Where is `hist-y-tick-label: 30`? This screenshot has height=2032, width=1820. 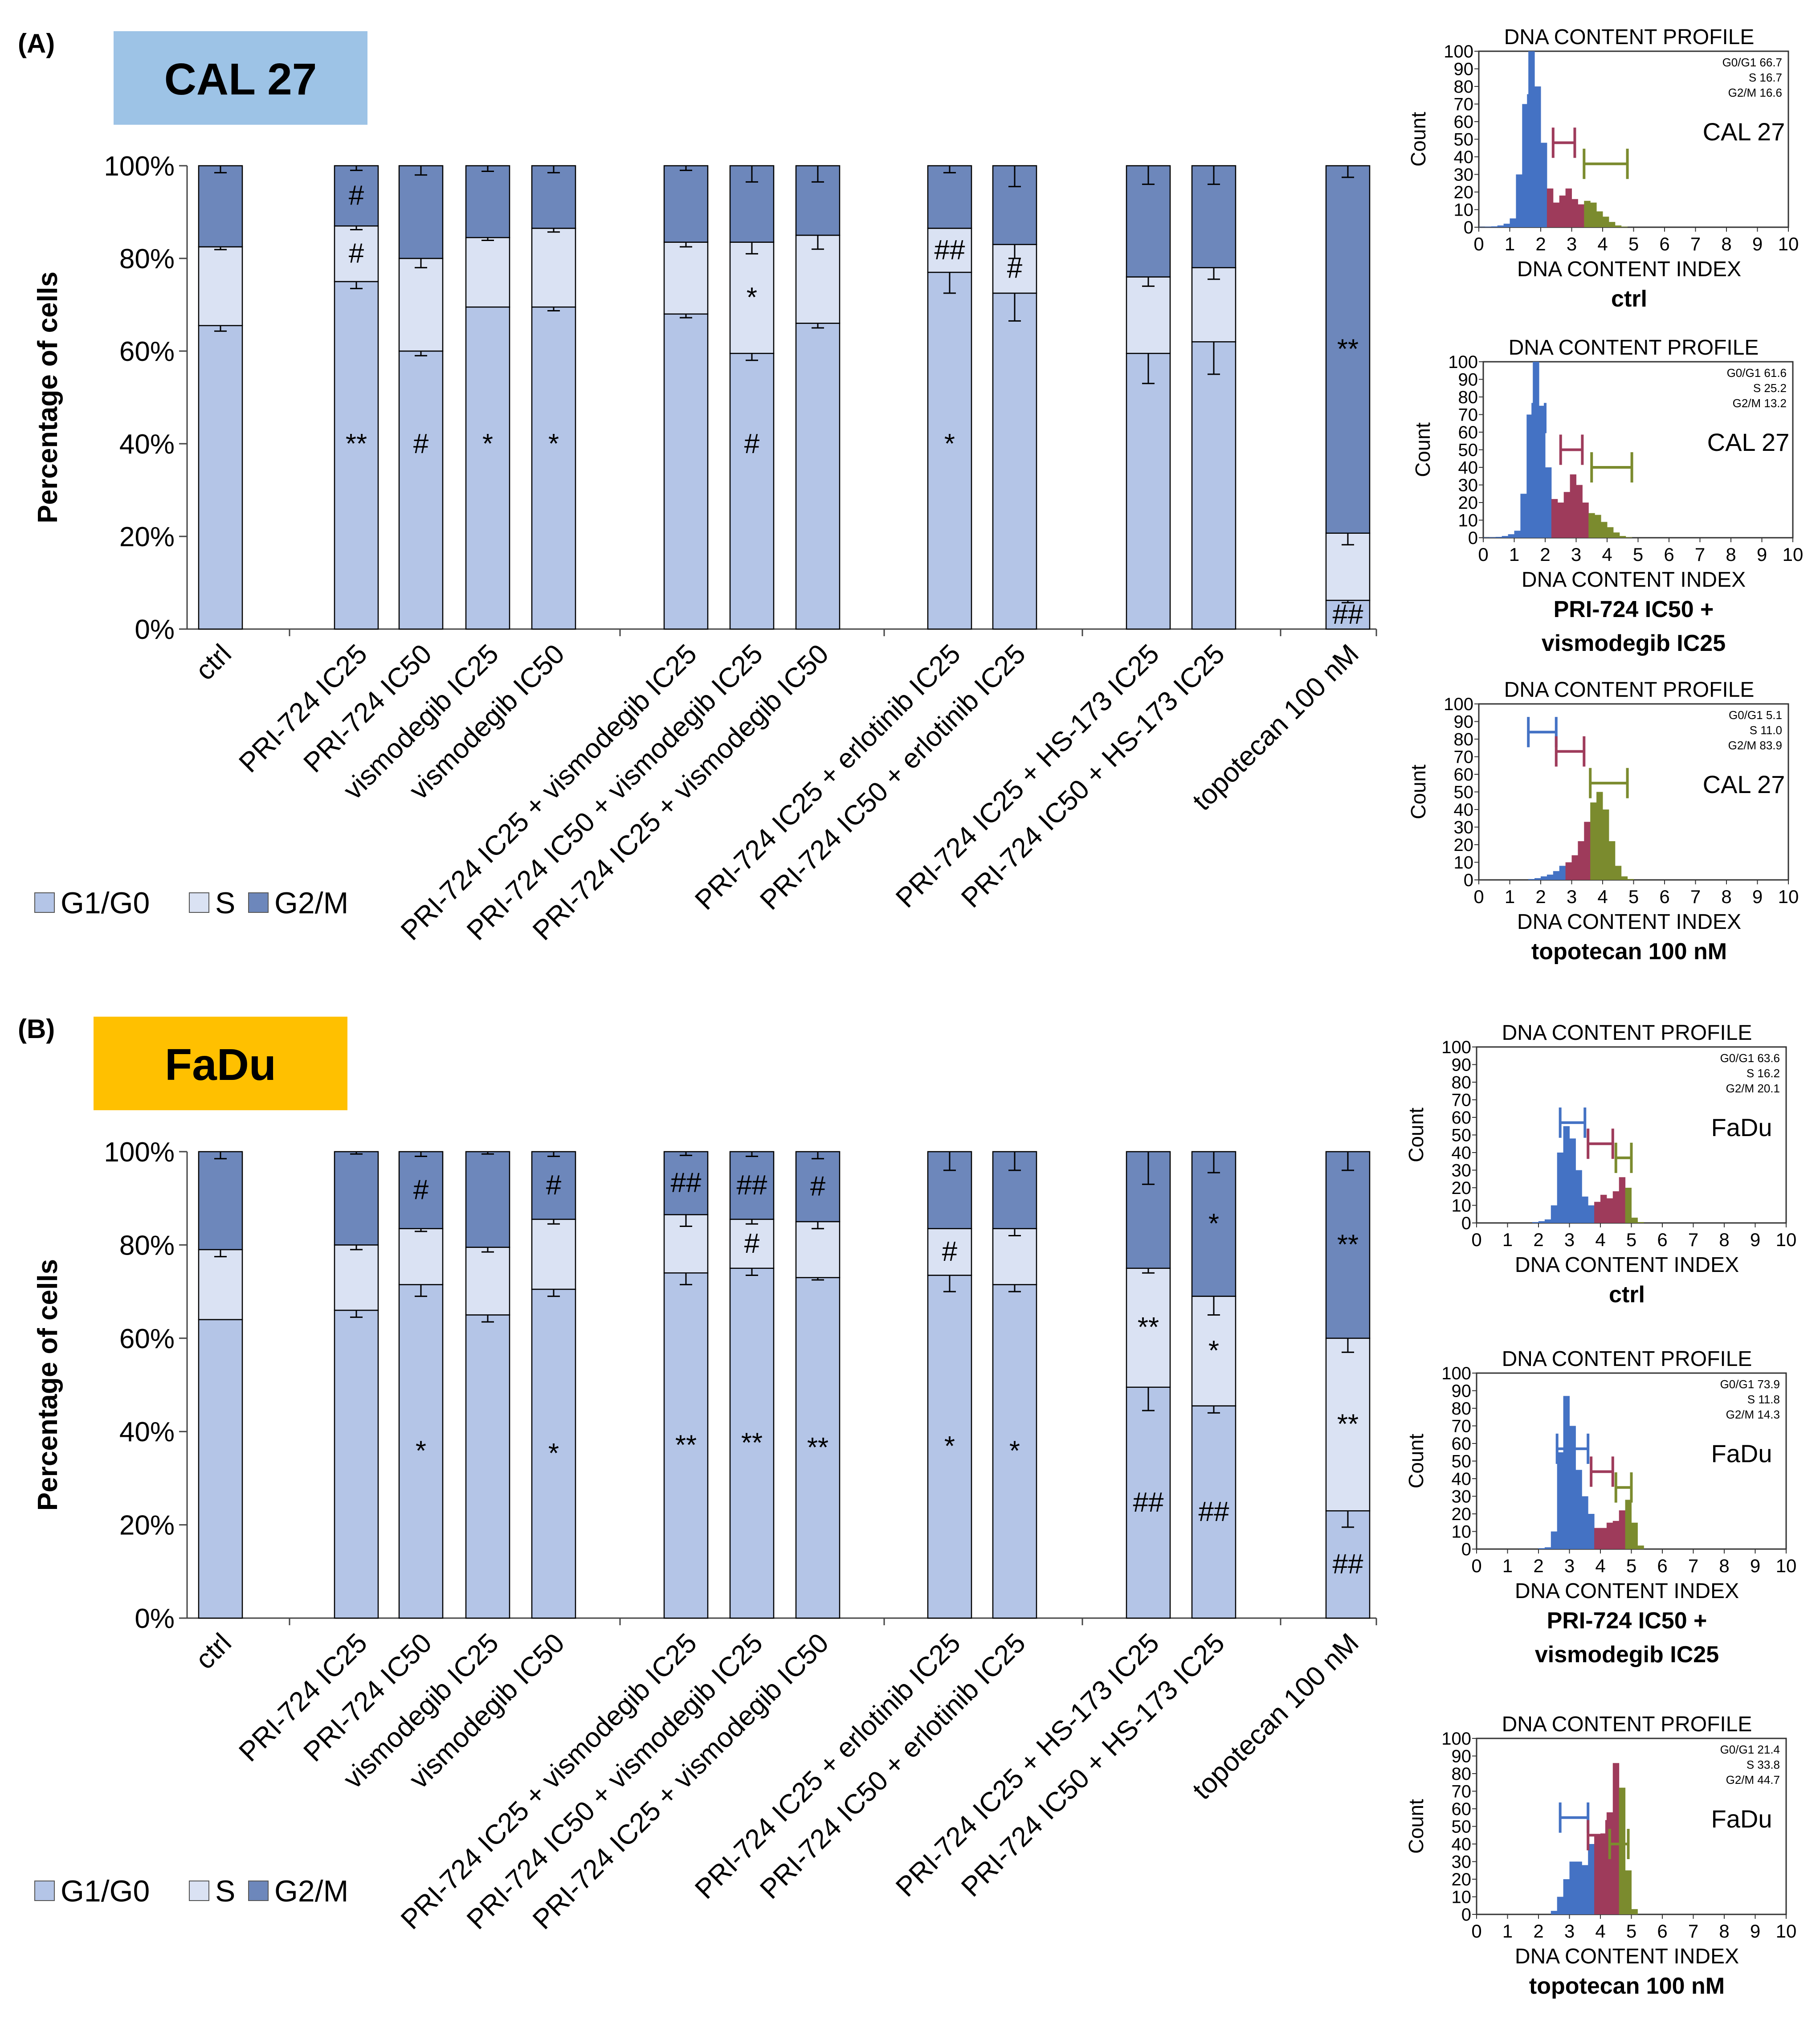
hist-y-tick-label: 30 is located at coordinates (1462, 1171).